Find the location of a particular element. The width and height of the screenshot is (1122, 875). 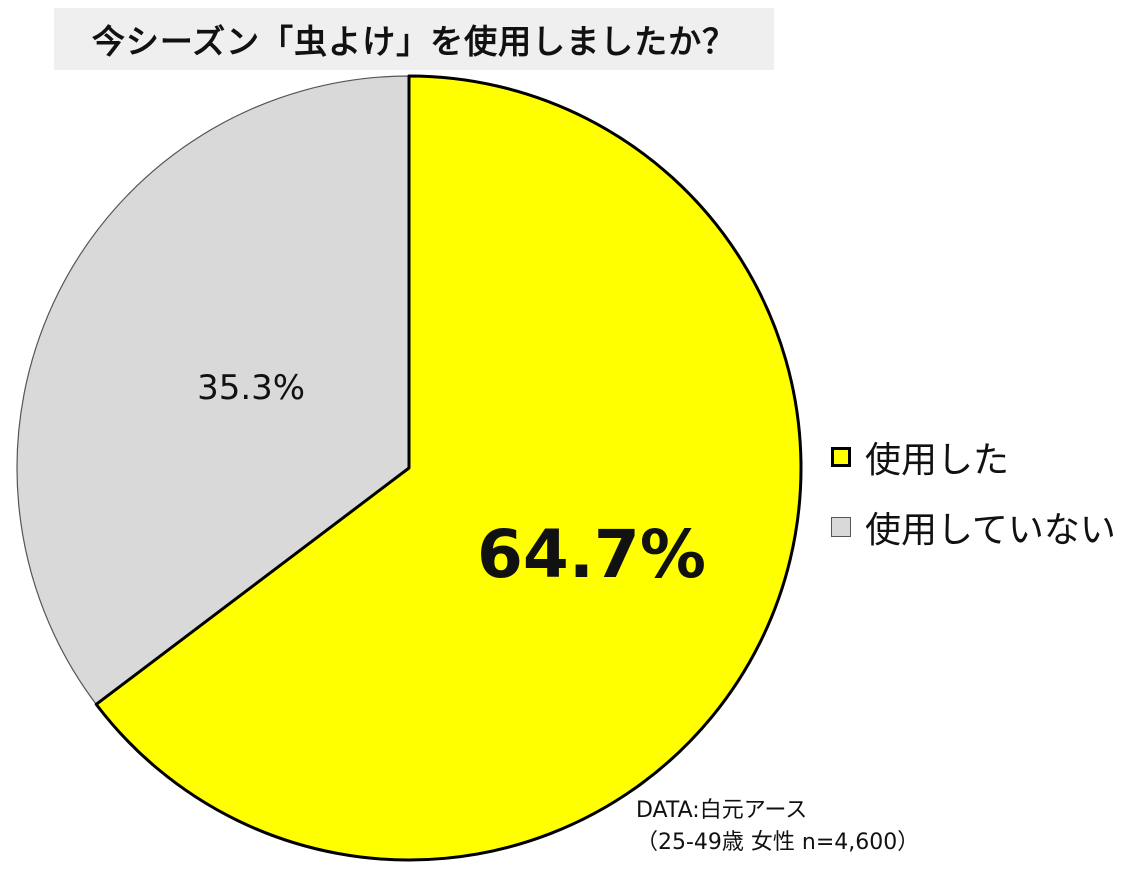

legend-item-not-used: 使用していない is located at coordinates (973, 527).